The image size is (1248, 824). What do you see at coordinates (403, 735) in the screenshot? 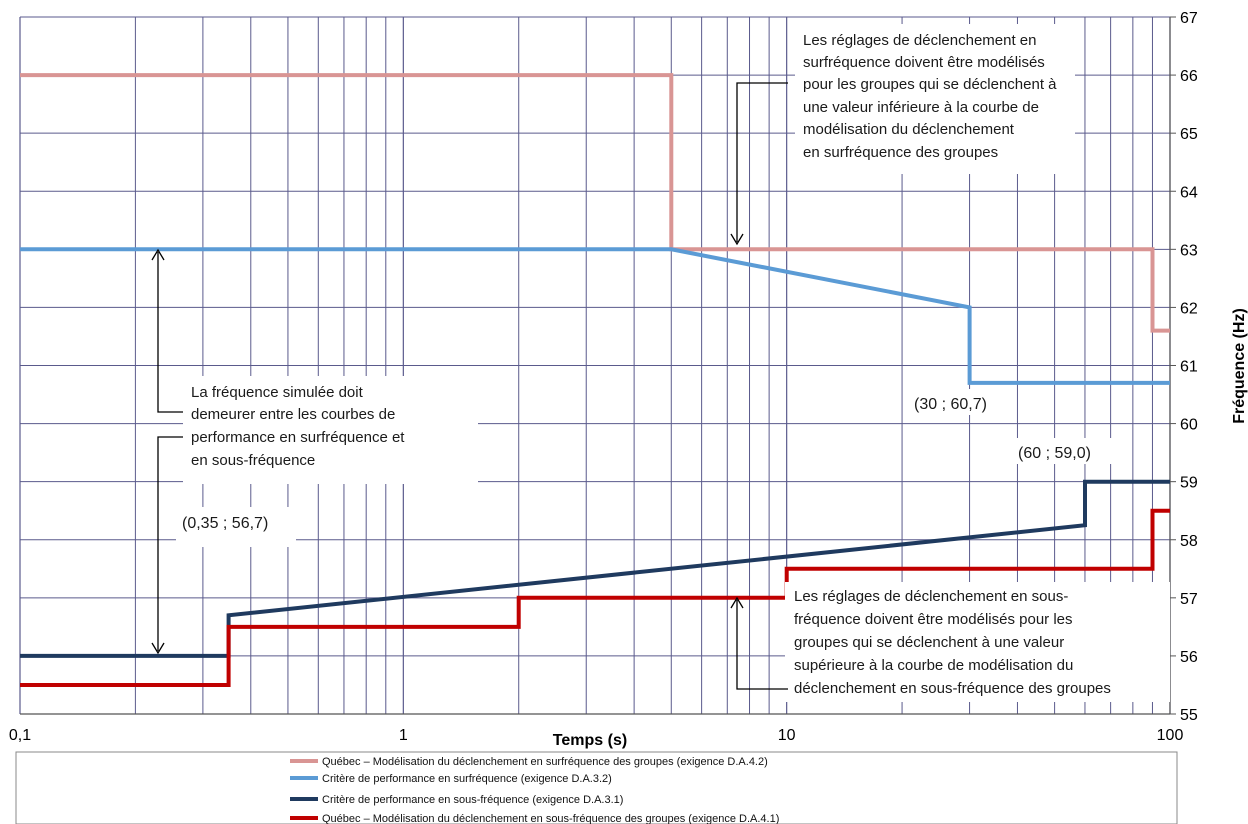
I see `x-tick-label: 1` at bounding box center [403, 735].